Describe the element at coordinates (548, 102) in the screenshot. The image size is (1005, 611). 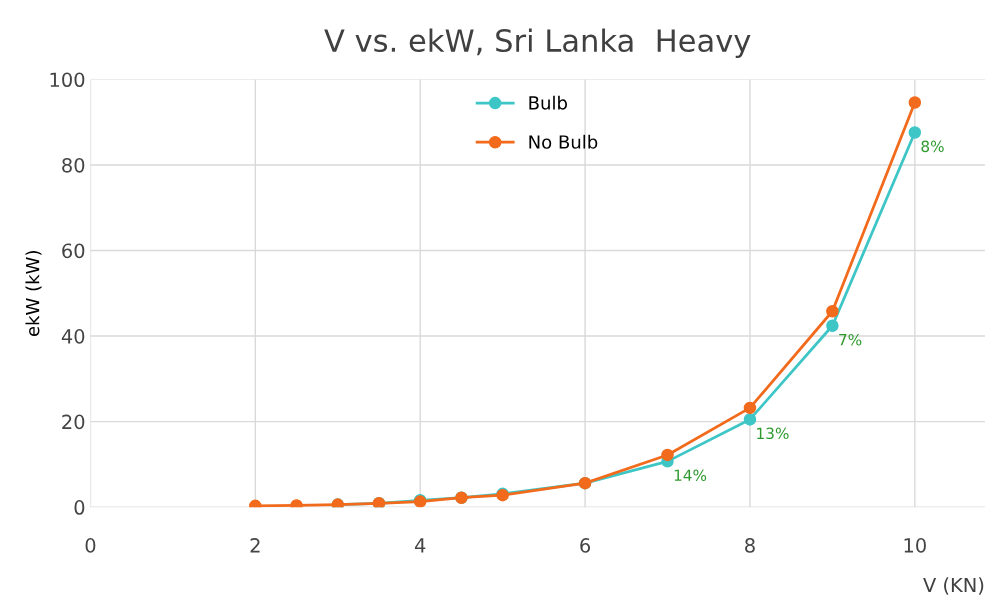
I see `legend-label: Bulb` at that location.